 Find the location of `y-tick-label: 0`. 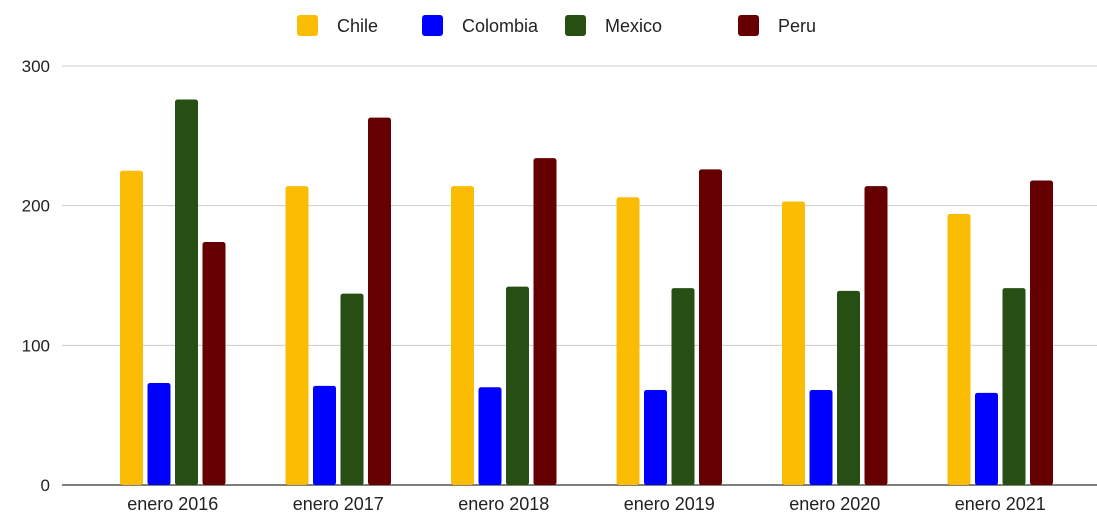

y-tick-label: 0 is located at coordinates (45, 485).